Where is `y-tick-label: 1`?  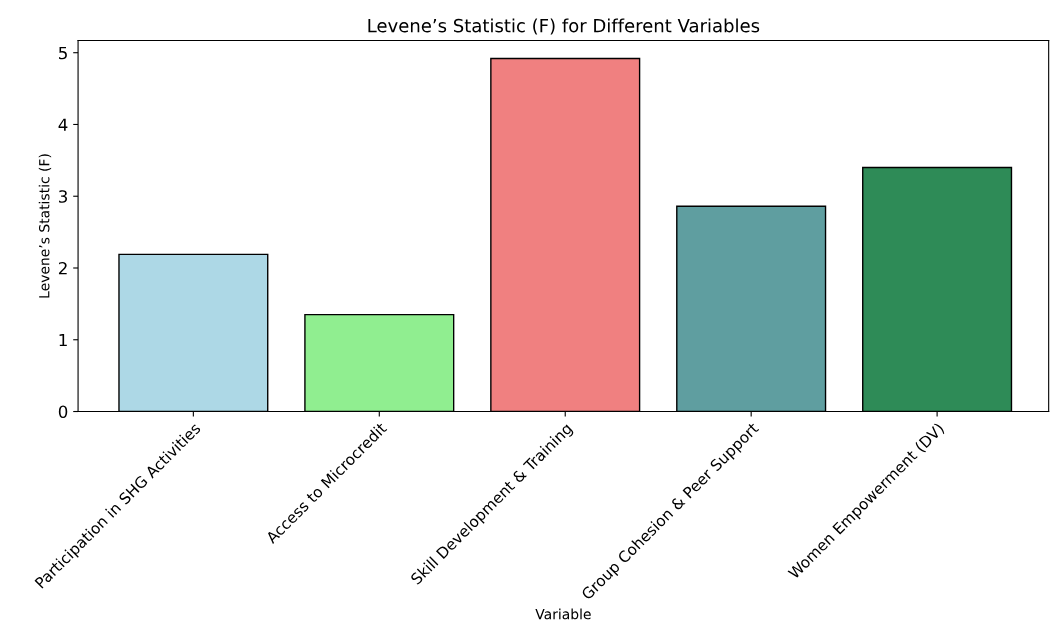 y-tick-label: 1 is located at coordinates (63, 340).